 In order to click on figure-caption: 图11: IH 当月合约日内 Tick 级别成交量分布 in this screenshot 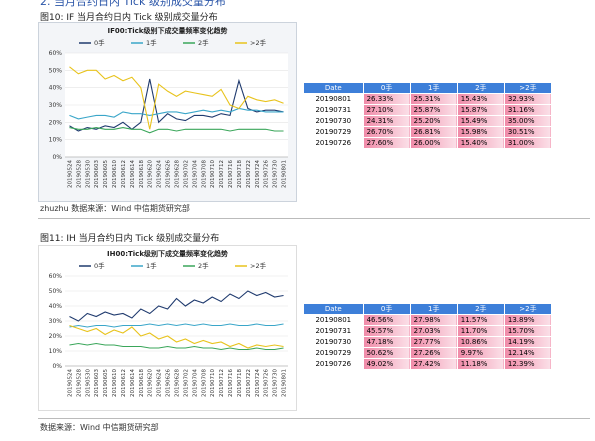, I will do `click(130, 239)`.